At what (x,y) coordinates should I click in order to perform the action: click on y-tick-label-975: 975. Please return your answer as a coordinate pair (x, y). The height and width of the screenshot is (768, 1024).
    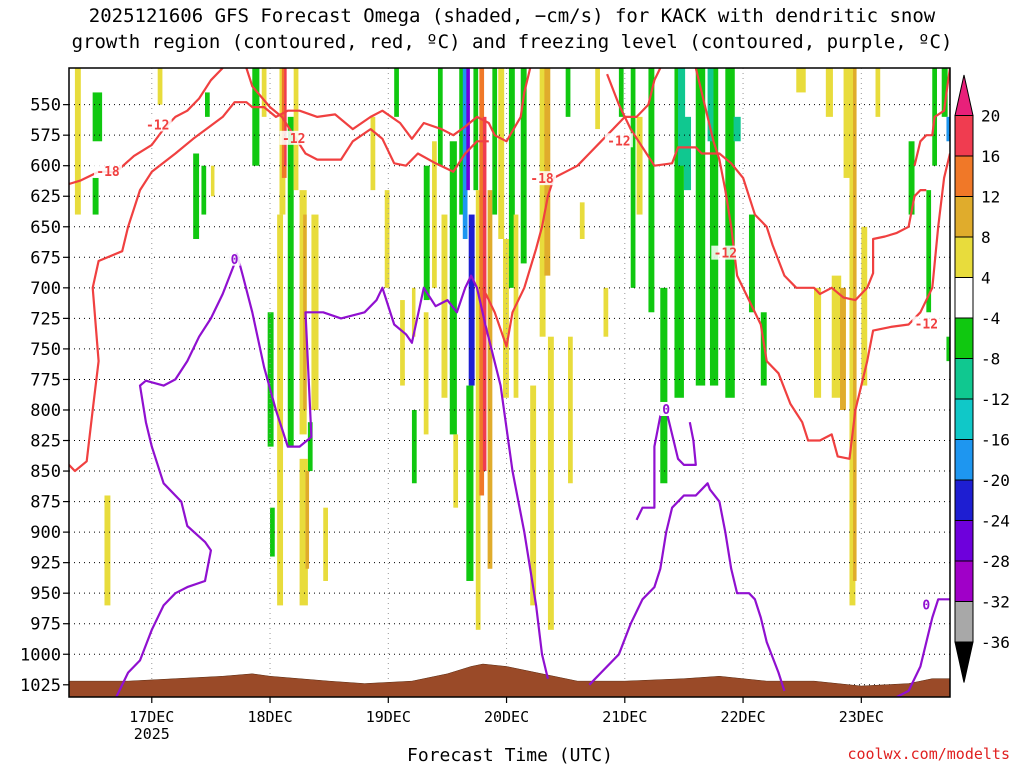
    Looking at the image, I should click on (45, 625).